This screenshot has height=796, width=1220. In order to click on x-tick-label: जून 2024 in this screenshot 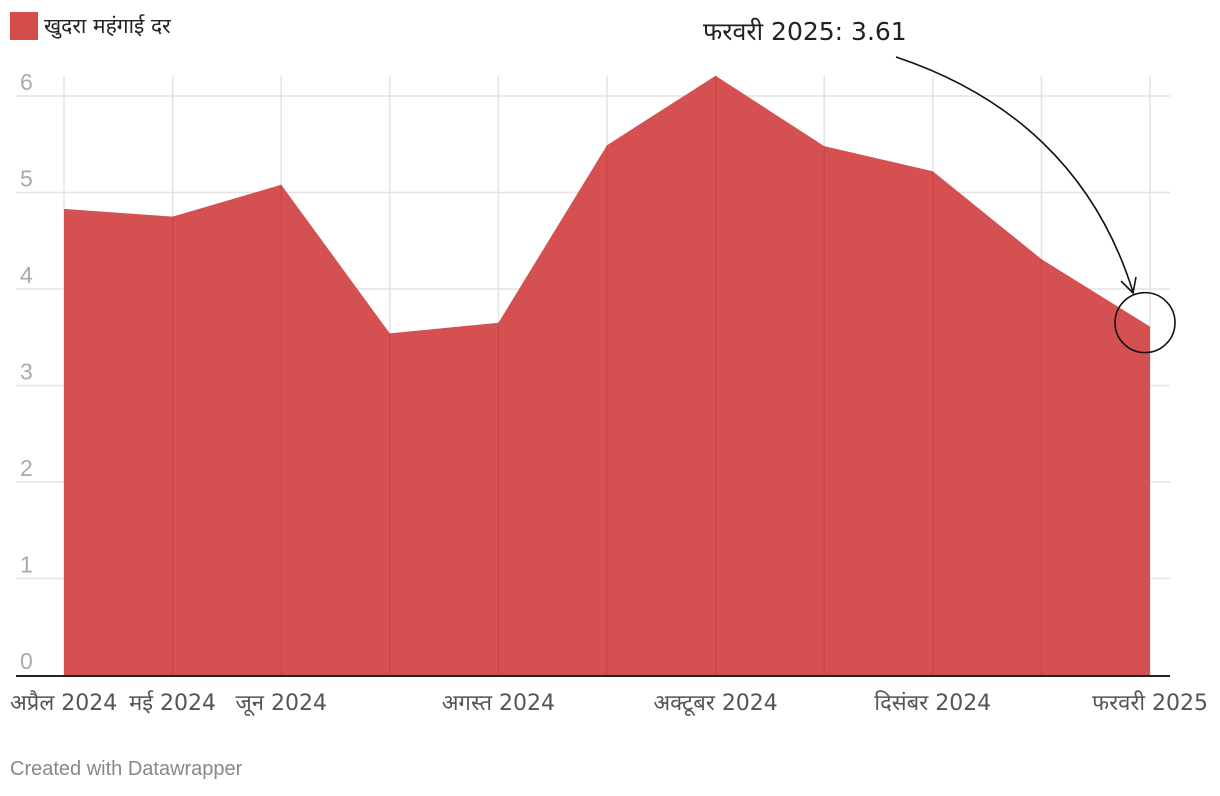, I will do `click(281, 704)`.